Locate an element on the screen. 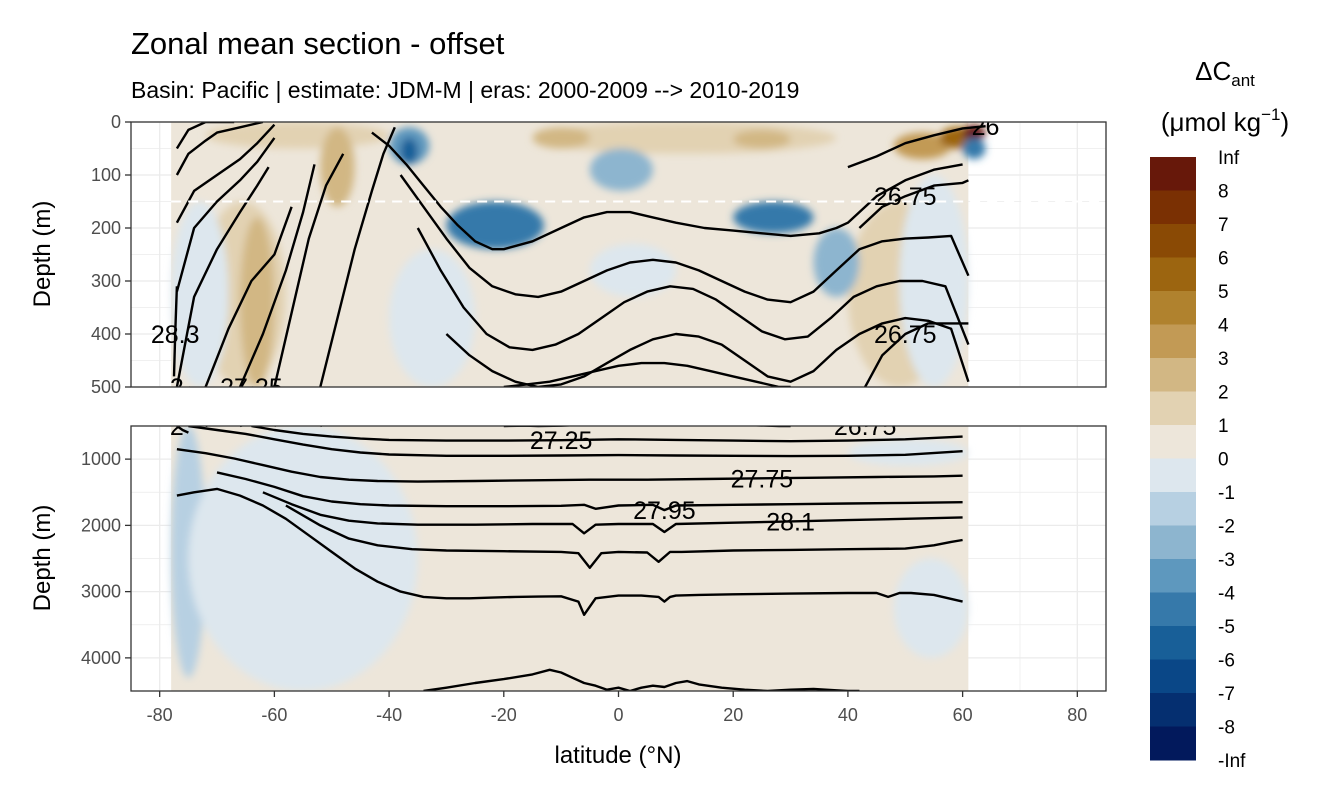 Image resolution: width=1344 pixels, height=806 pixels. x-tick-label: 20 is located at coordinates (733, 715).